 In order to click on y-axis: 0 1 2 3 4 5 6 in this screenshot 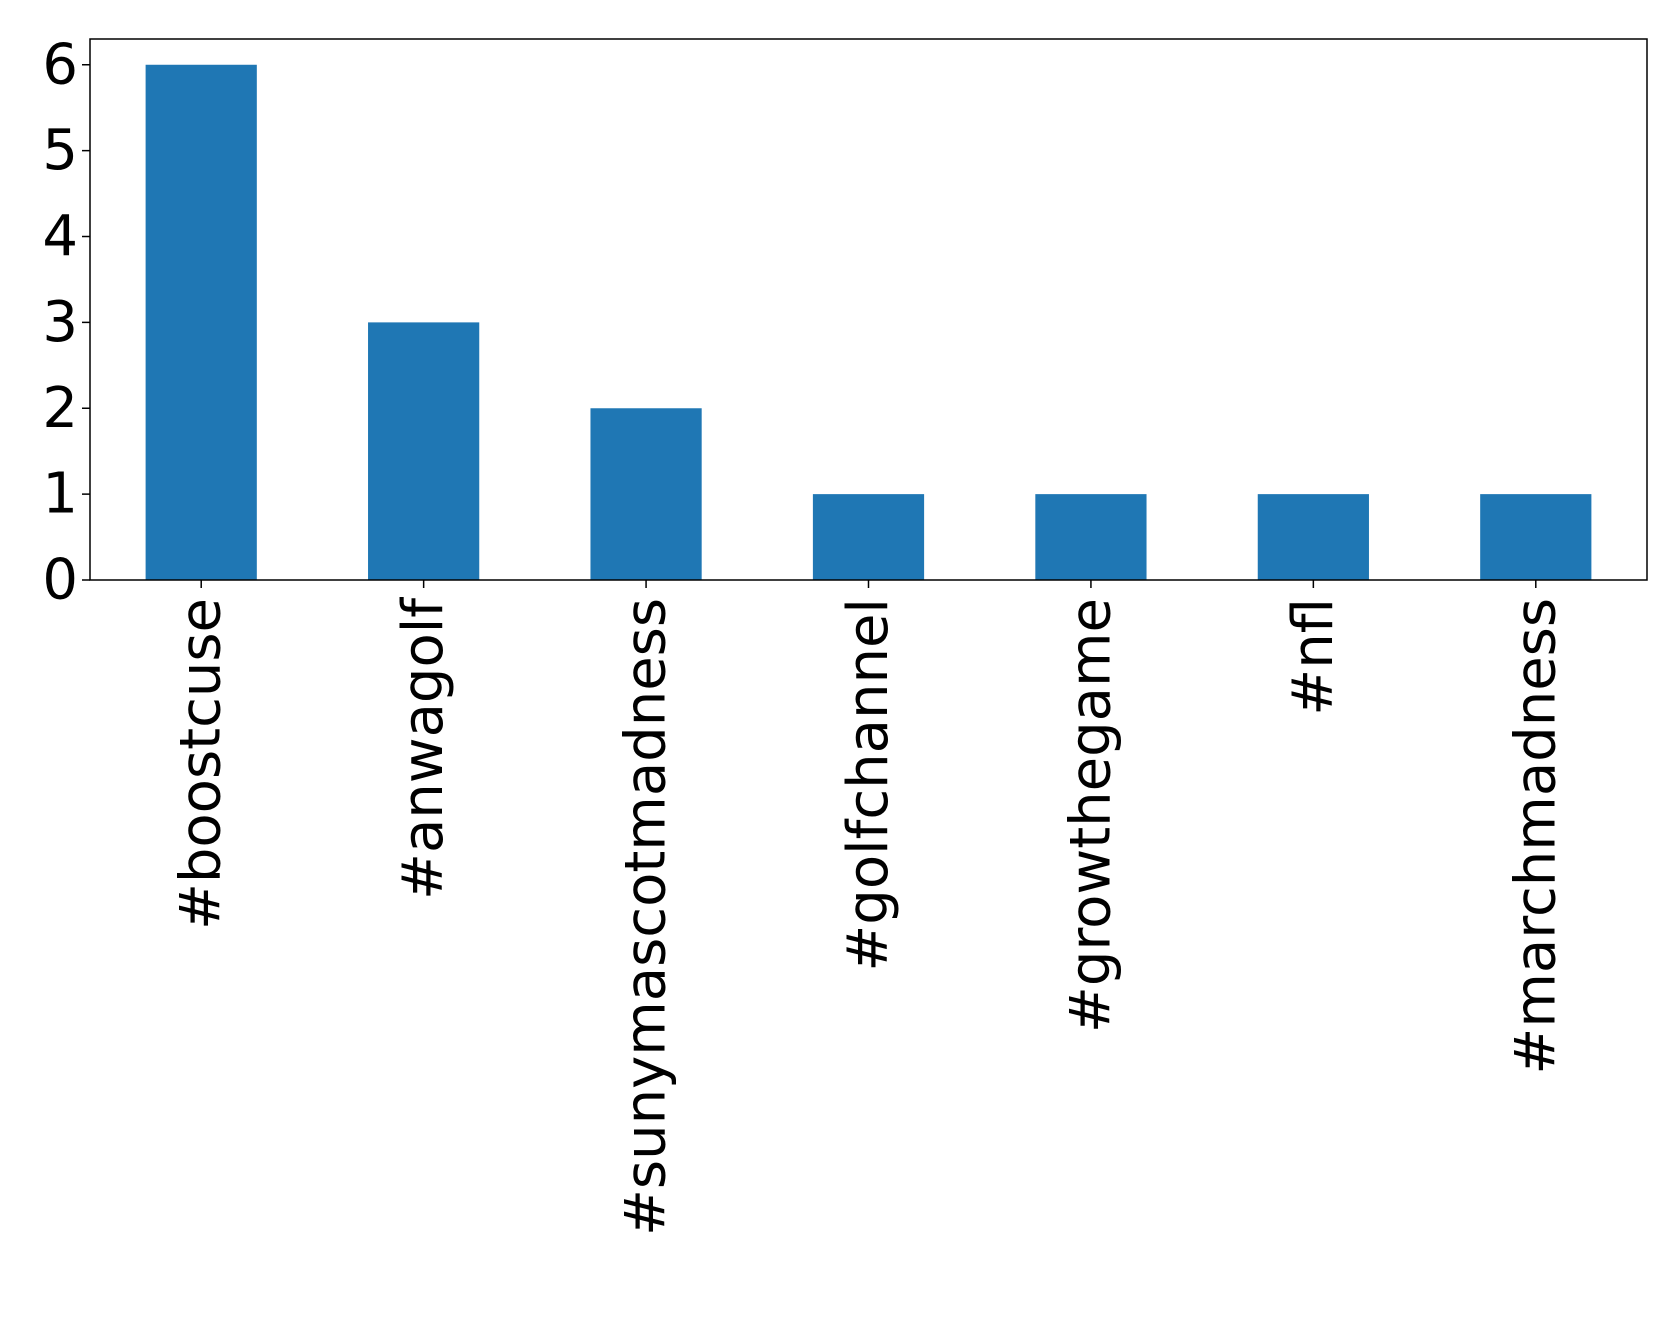, I will do `click(66, 322)`.